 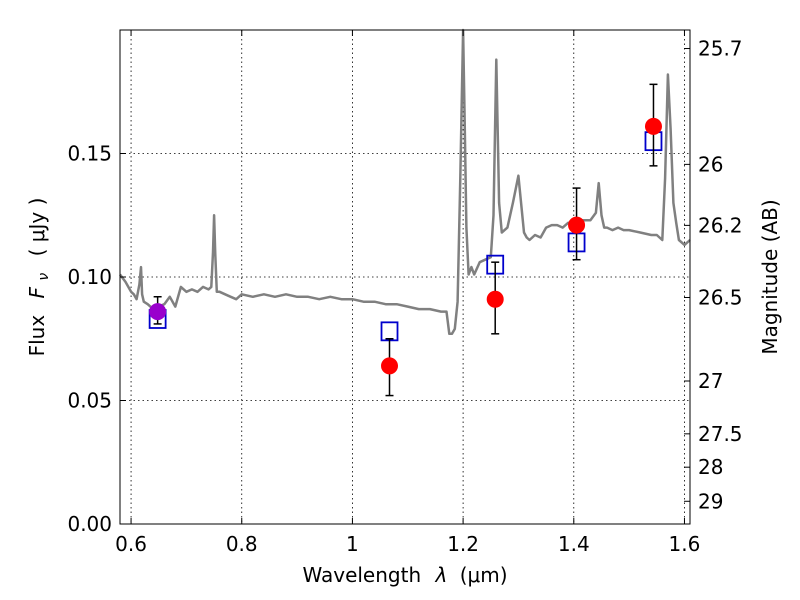 What do you see at coordinates (352, 544) in the screenshot?
I see `x-tick-label: 1` at bounding box center [352, 544].